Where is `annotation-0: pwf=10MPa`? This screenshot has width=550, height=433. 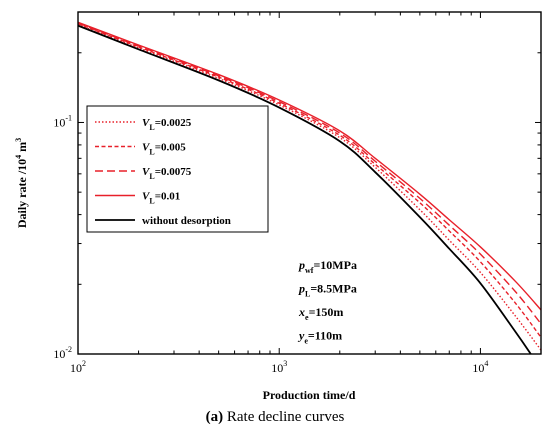
annotation-0: pwf=10MPa is located at coordinates (327, 266).